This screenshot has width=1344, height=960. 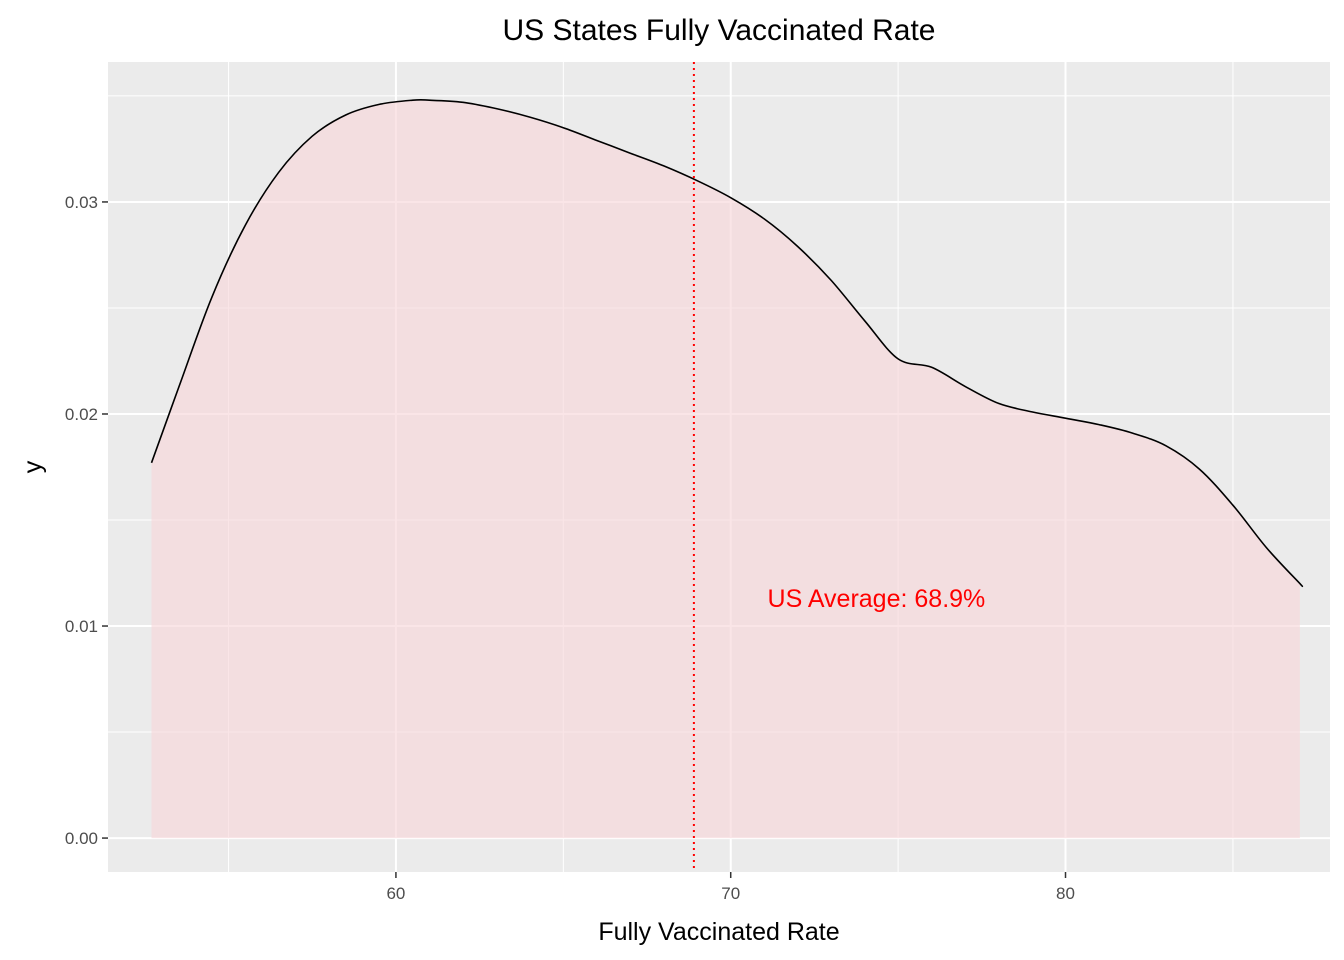 I want to click on y-tick-label: 0.03, so click(x=81, y=202).